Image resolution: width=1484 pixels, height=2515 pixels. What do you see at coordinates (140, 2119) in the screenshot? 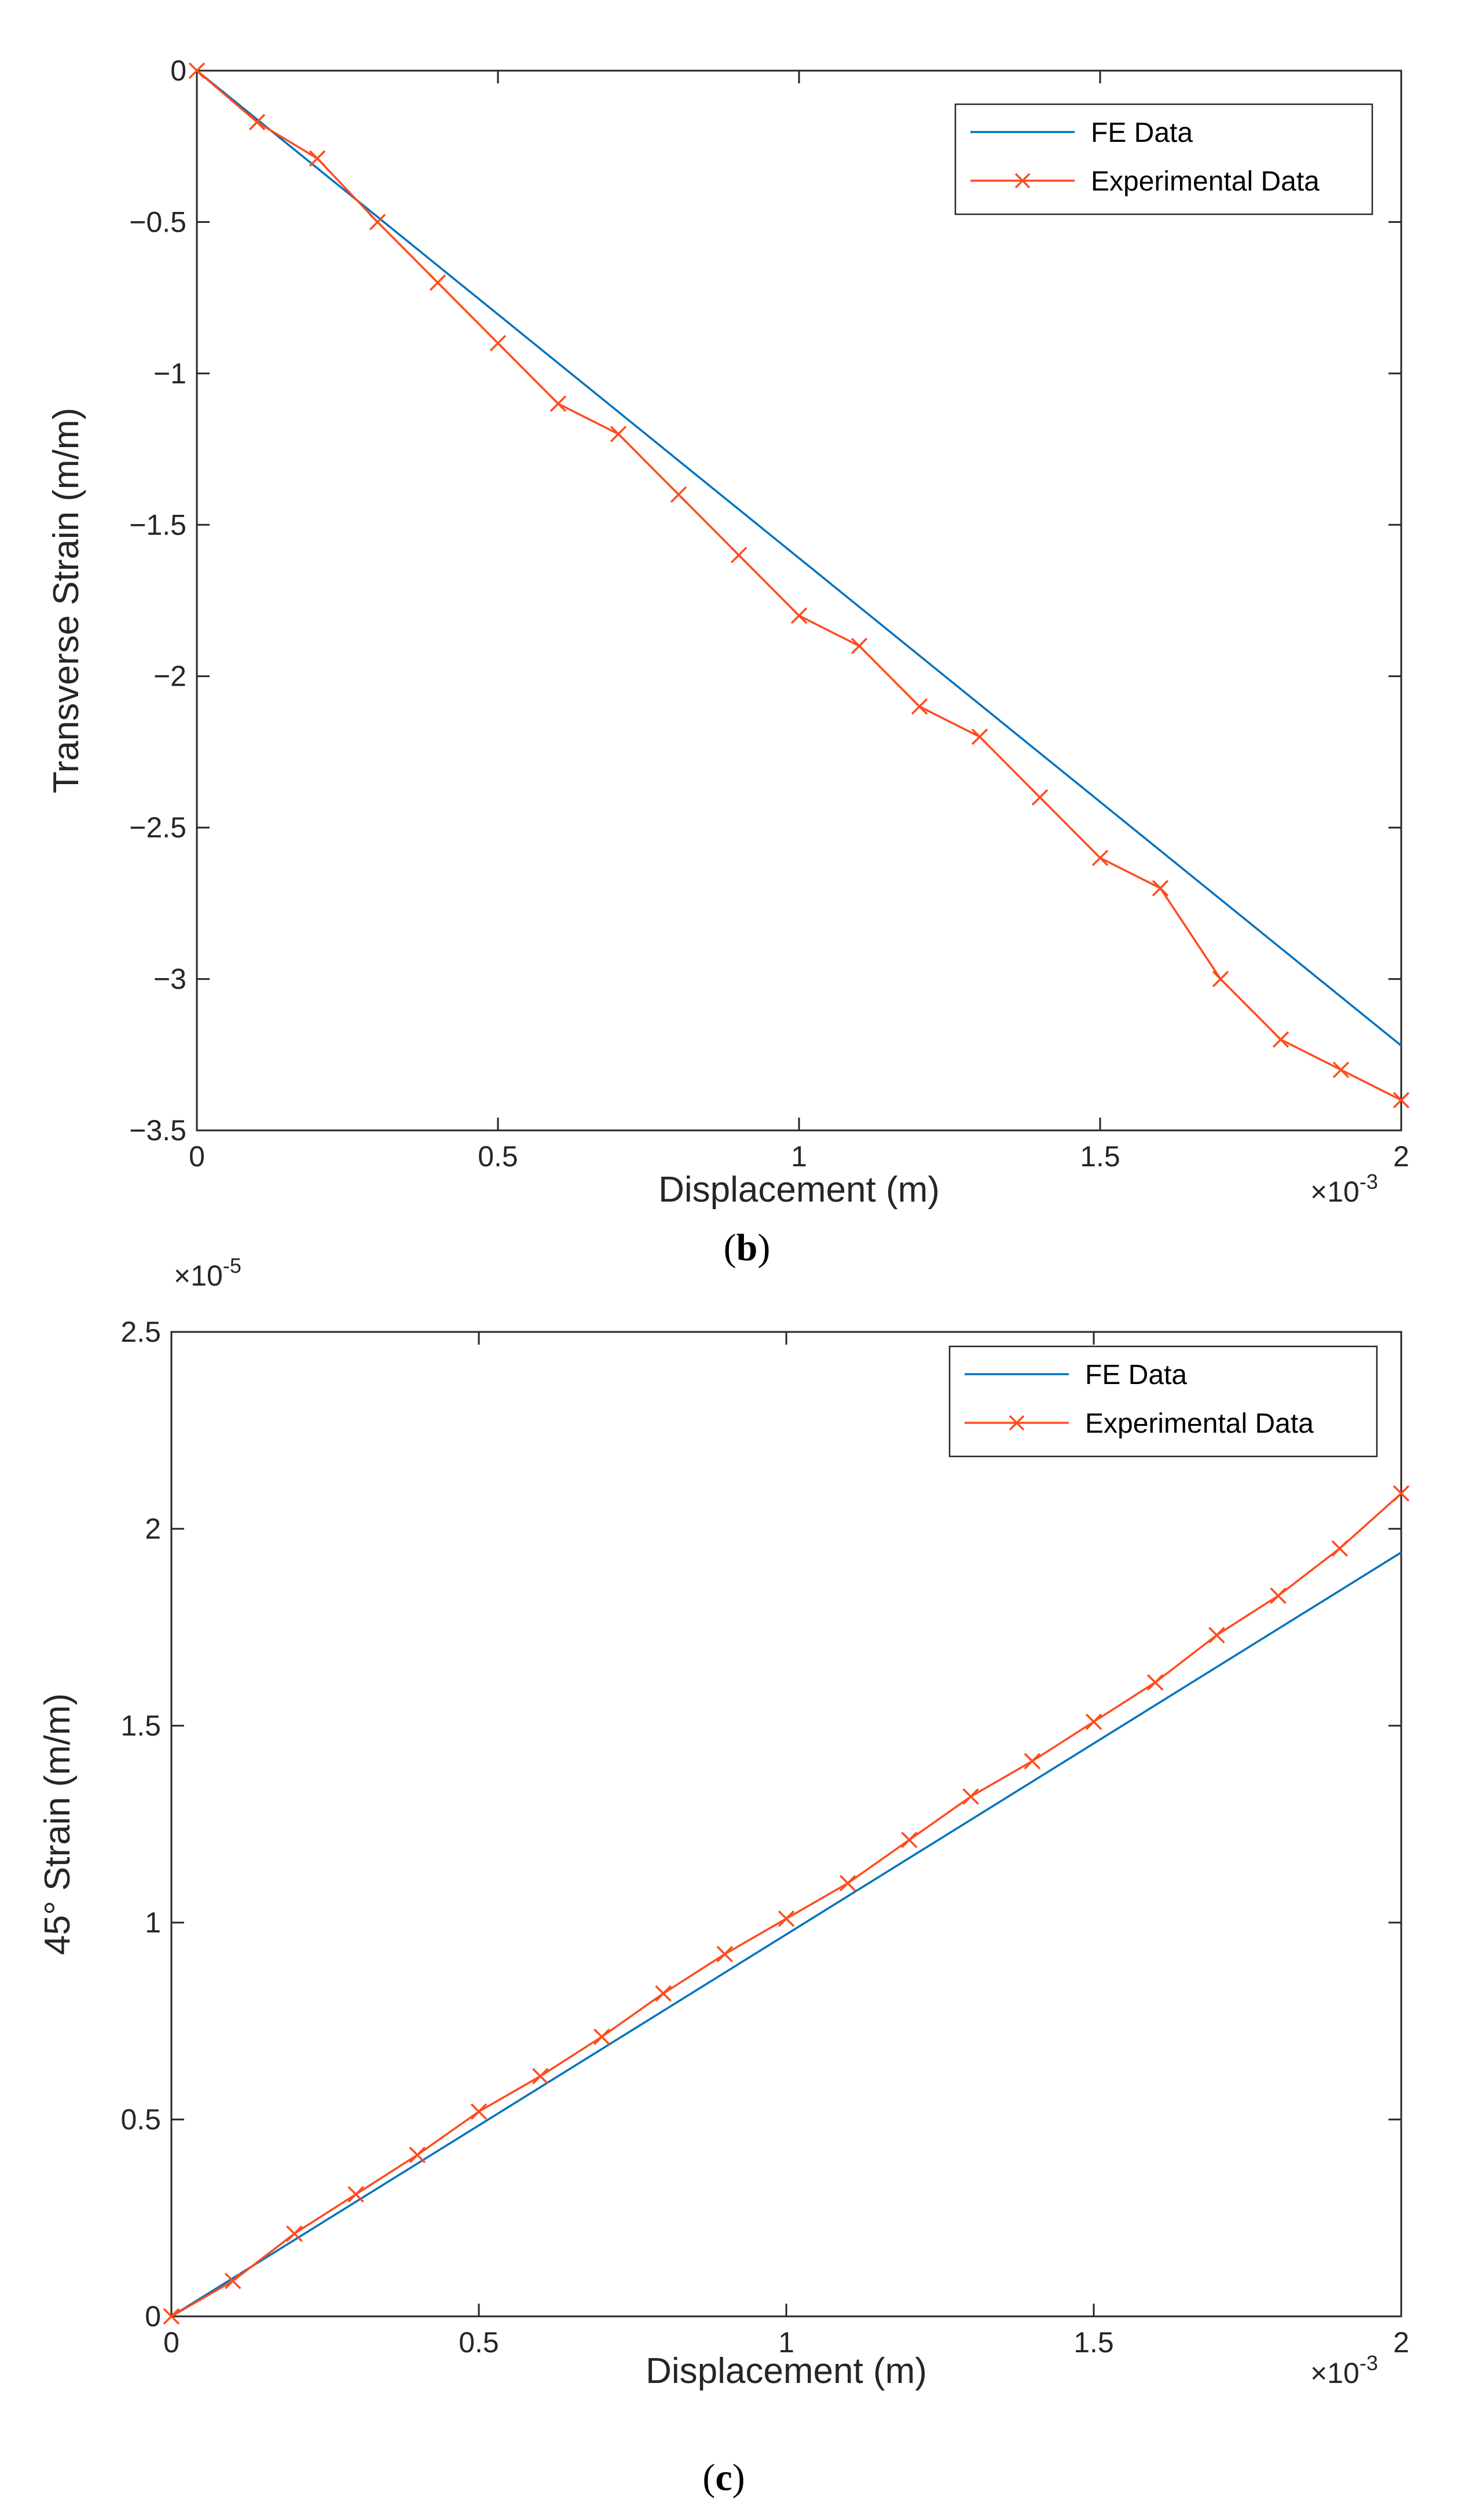
I see `y-tick-label: 0.5` at bounding box center [140, 2119].